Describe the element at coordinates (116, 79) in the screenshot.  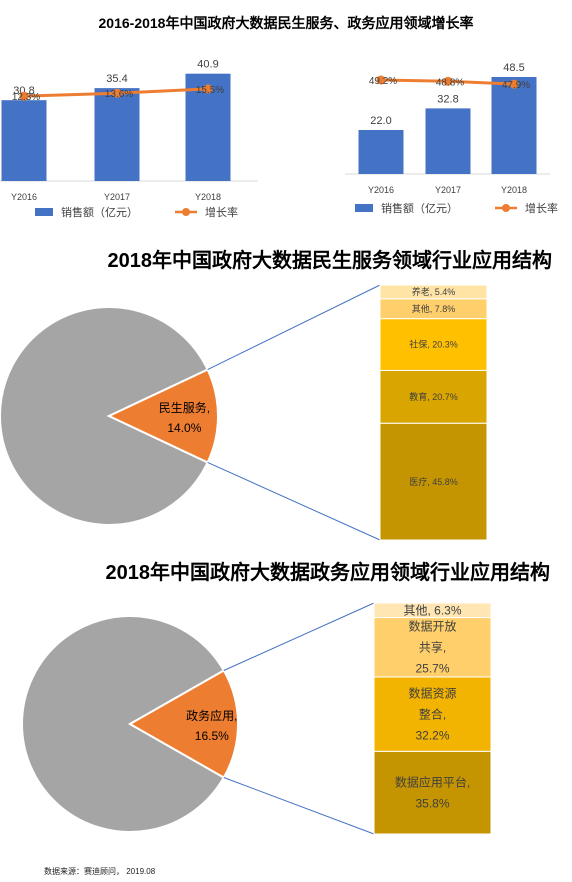
I see `combo1-bar-label: 35.4` at that location.